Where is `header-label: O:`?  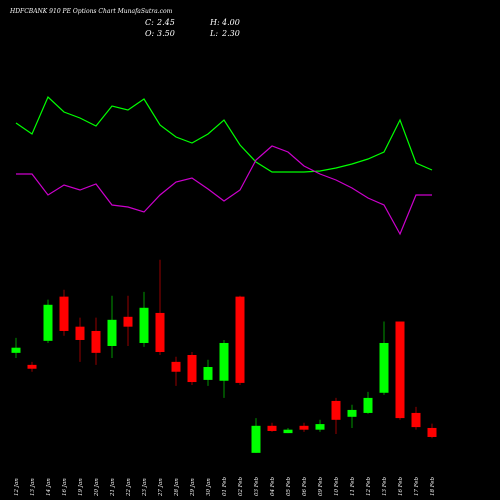 header-label: O: is located at coordinates (150, 33).